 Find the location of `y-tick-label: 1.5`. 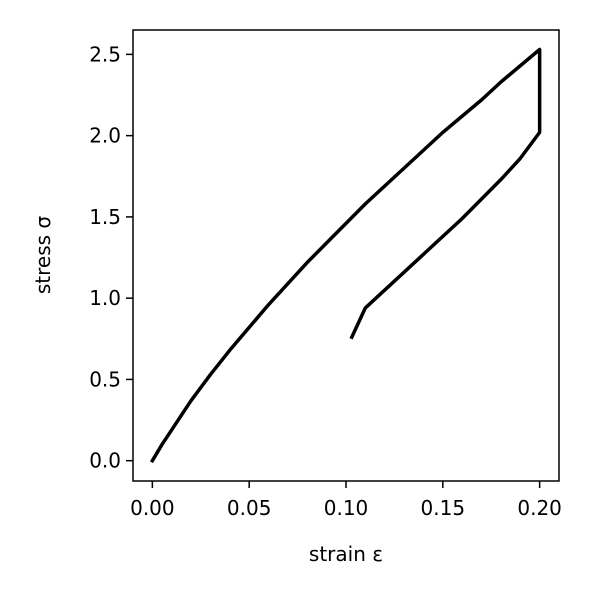

y-tick-label: 1.5 is located at coordinates (105, 217).